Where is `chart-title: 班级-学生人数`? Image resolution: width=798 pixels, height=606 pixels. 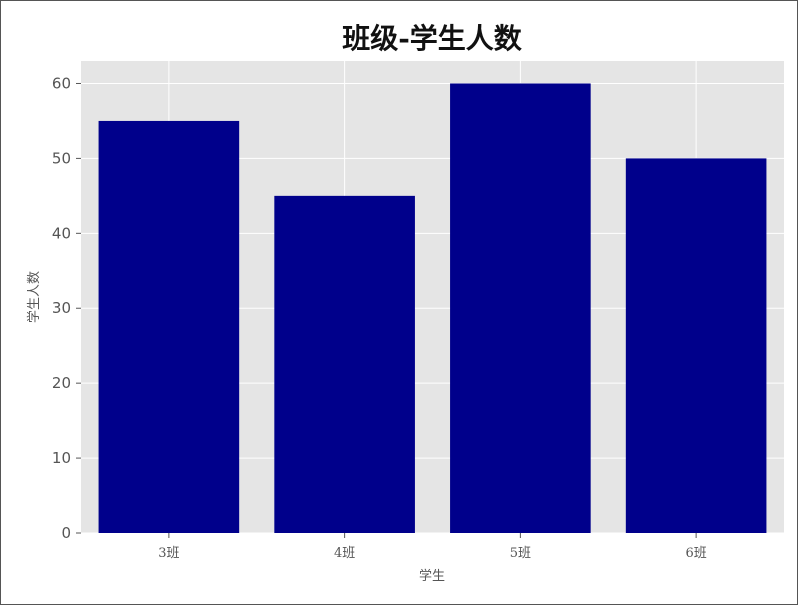
chart-title: 班级-学生人数 is located at coordinates (432, 38).